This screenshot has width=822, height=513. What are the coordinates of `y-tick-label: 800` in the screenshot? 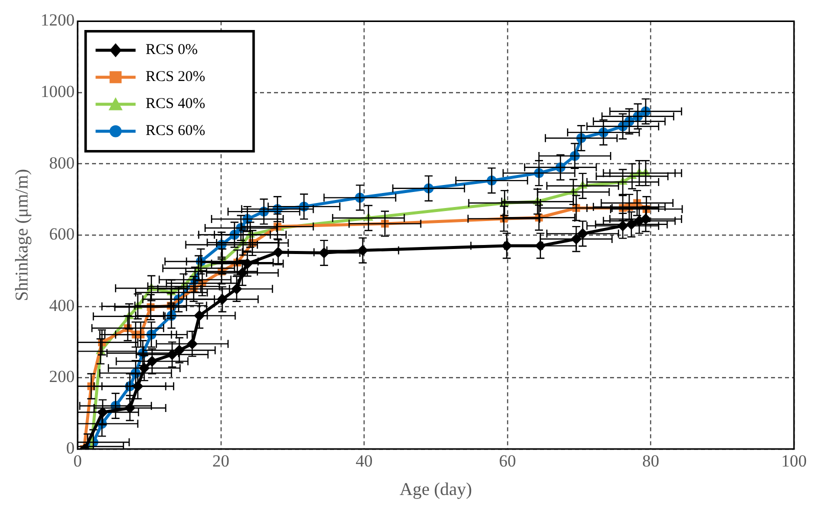 It's located at (62, 162).